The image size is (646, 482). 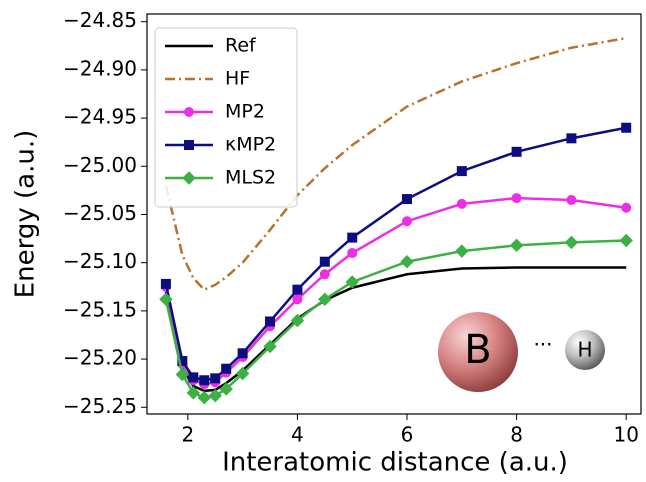 I want to click on atom-label: B, so click(x=477, y=350).